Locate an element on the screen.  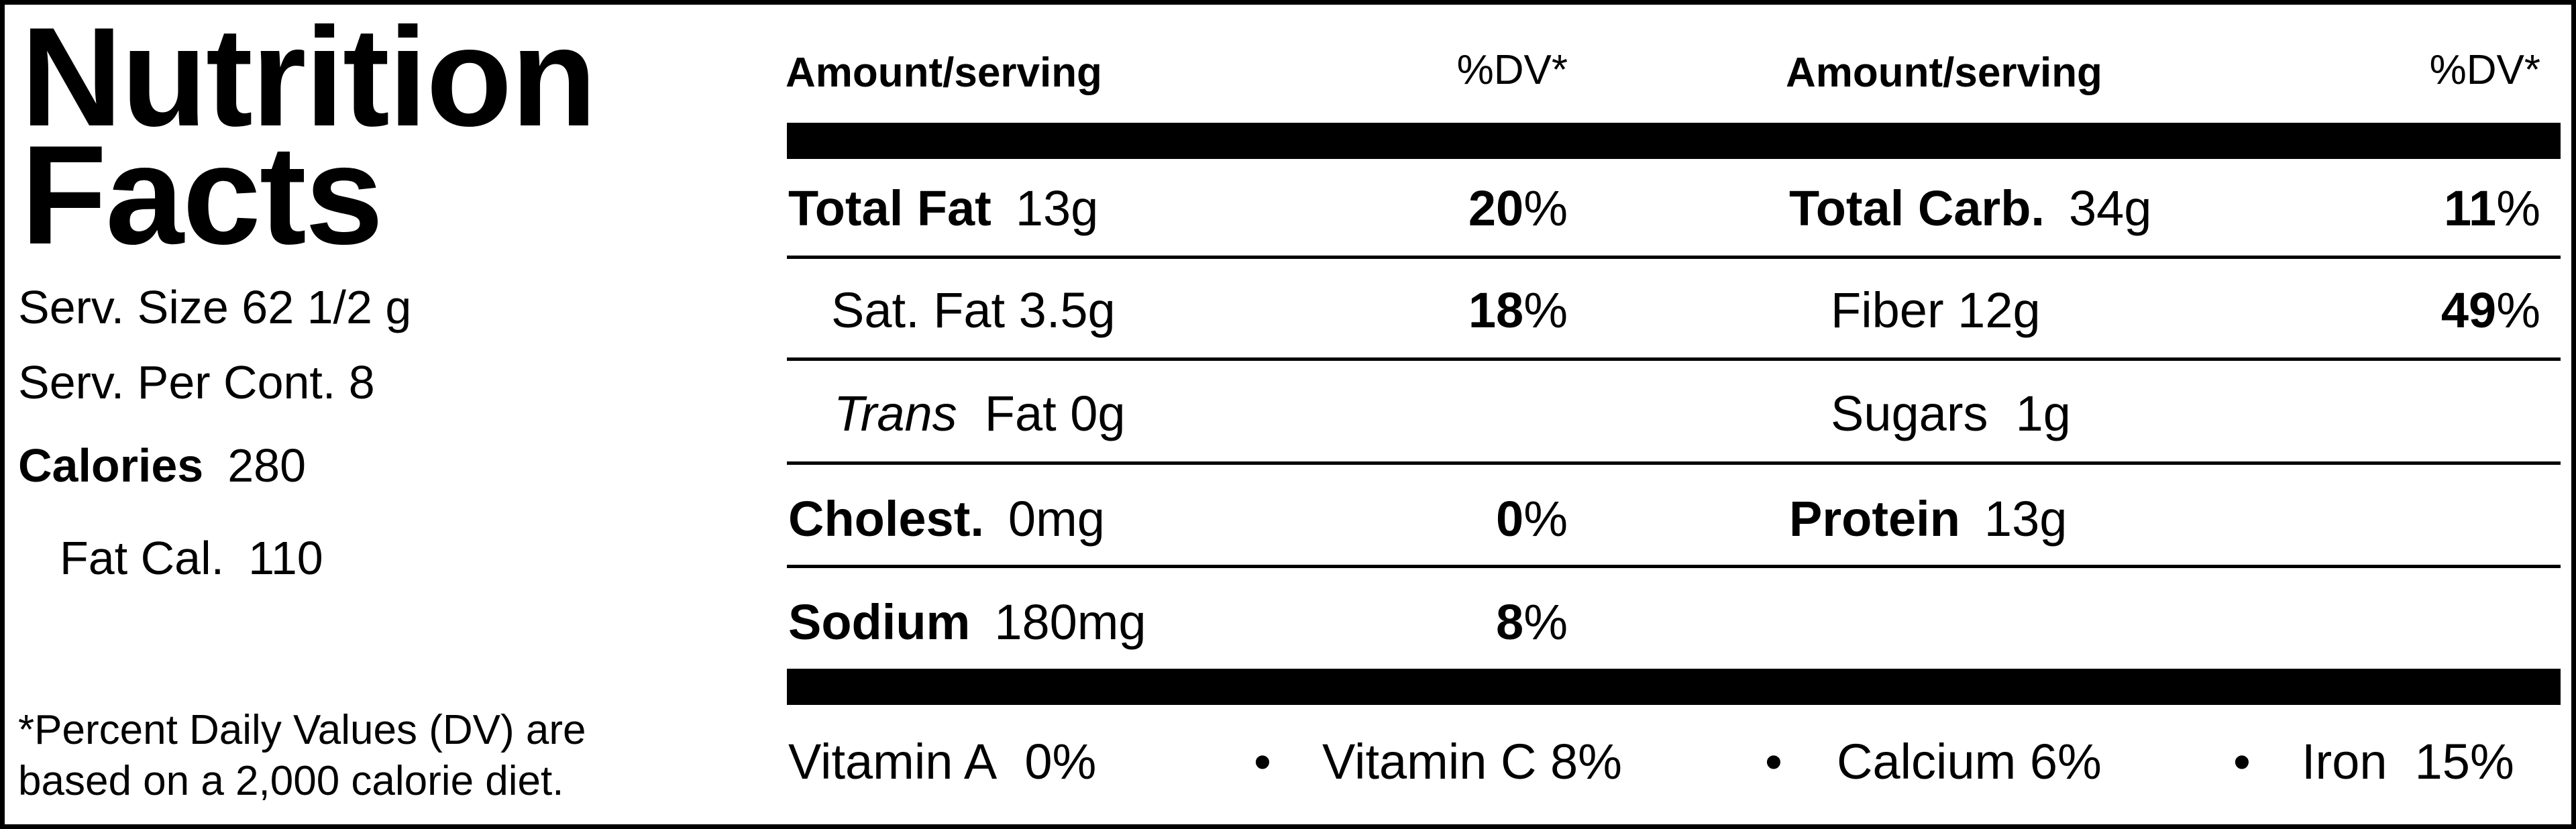
vitamin: Vitamin A 0% is located at coordinates (942, 762).